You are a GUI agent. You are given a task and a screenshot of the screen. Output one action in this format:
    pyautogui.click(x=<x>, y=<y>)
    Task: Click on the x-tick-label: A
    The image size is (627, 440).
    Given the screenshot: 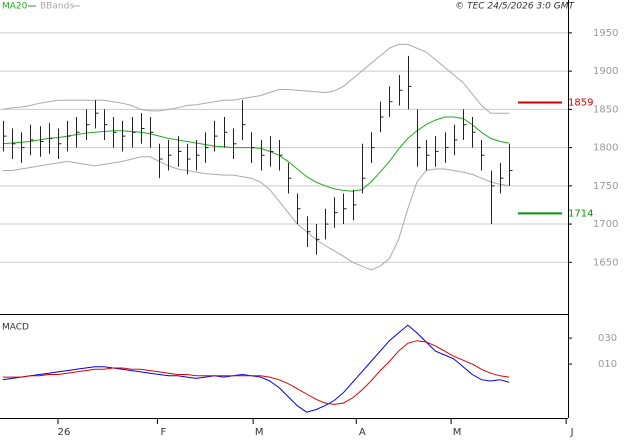 What is the action you would take?
    pyautogui.click(x=362, y=432)
    